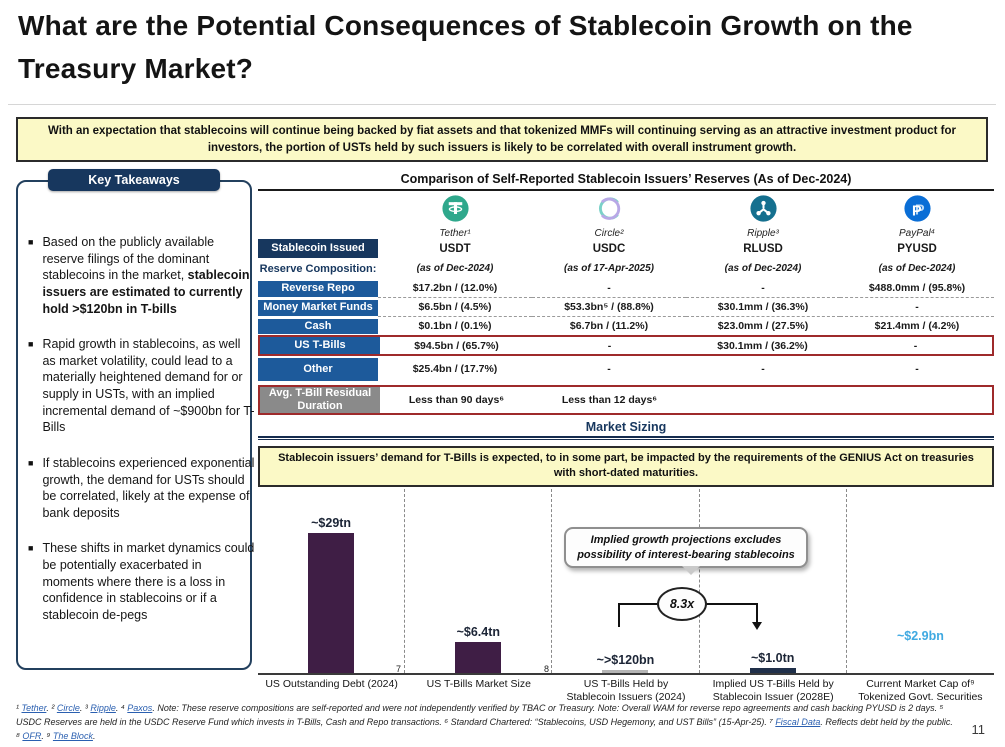 Image resolution: width=1005 pixels, height=747 pixels. What do you see at coordinates (318, 369) in the screenshot?
I see `row-header: Other` at bounding box center [318, 369].